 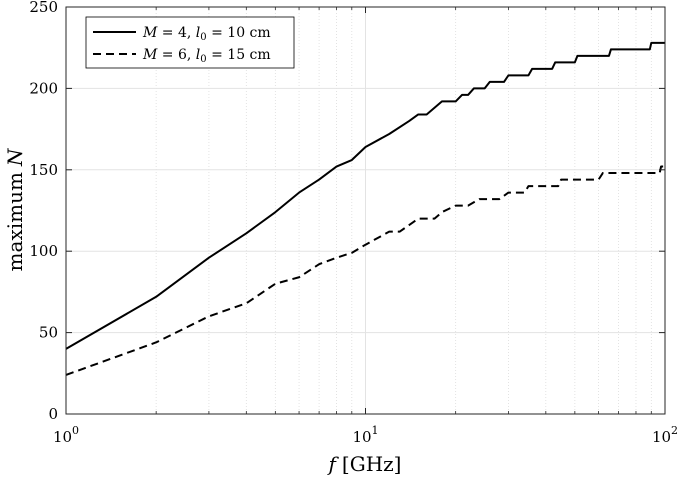 I want to click on y-axis-text: maximum, so click(x=15, y=221).